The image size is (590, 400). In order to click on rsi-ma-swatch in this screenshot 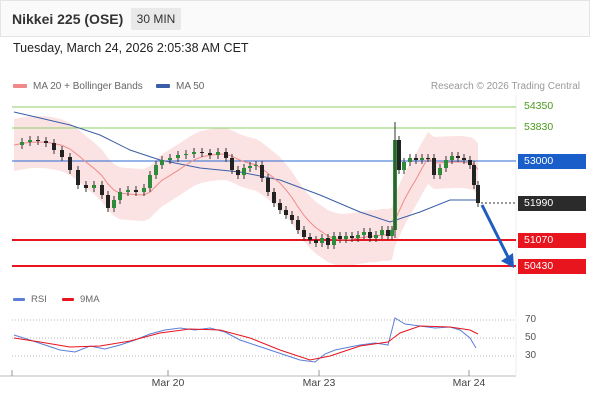, I will do `click(68, 299)`.